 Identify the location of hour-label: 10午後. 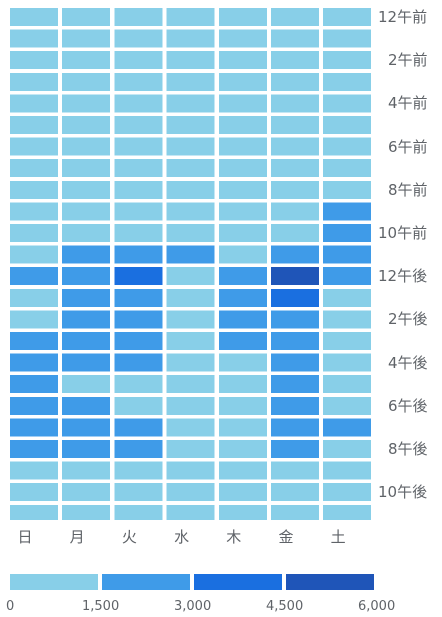
(403, 492).